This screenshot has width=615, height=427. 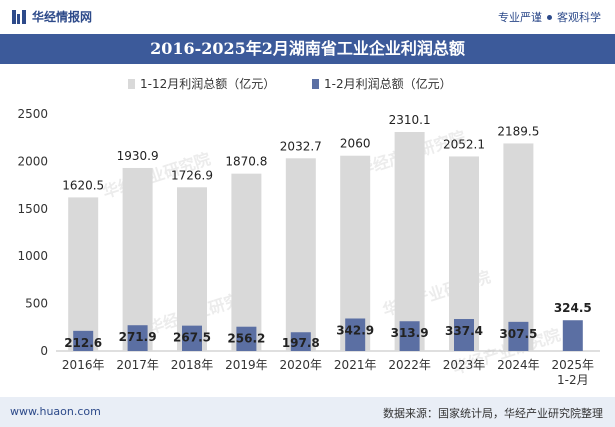 I want to click on legend-label: 1-2月利润总额（亿元）, so click(x=388, y=83).